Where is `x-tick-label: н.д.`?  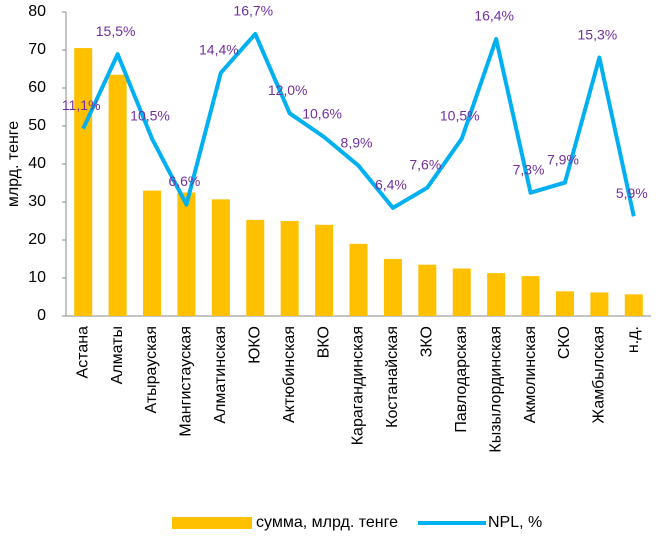 x-tick-label: н.д. is located at coordinates (633, 339).